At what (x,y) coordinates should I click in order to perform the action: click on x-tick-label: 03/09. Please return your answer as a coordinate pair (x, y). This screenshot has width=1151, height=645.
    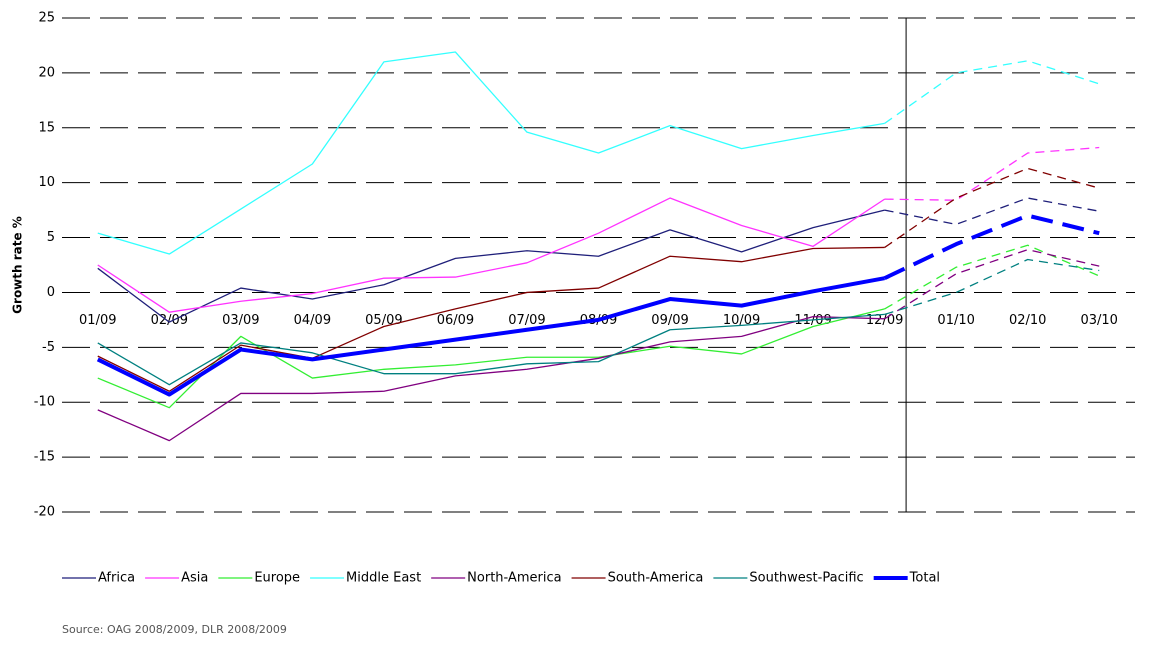
    Looking at the image, I should click on (240, 320).